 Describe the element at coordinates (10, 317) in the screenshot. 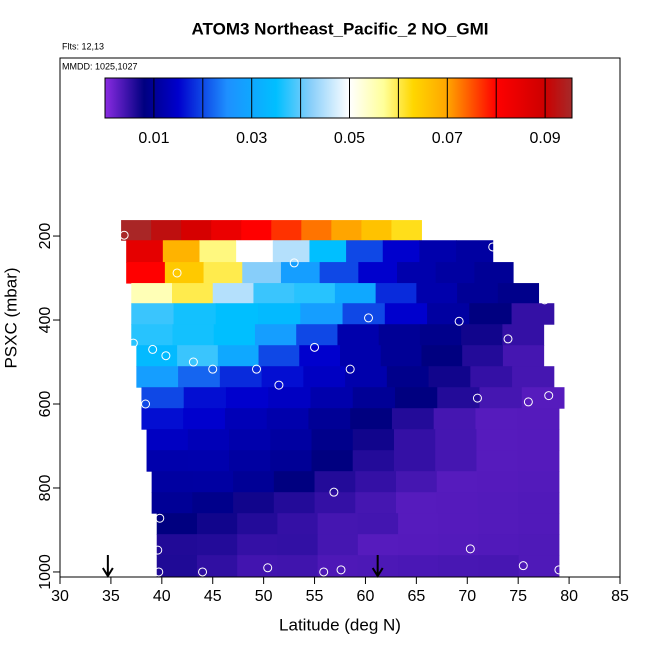

I see `y-axis-label: PSXC (mbar)` at that location.